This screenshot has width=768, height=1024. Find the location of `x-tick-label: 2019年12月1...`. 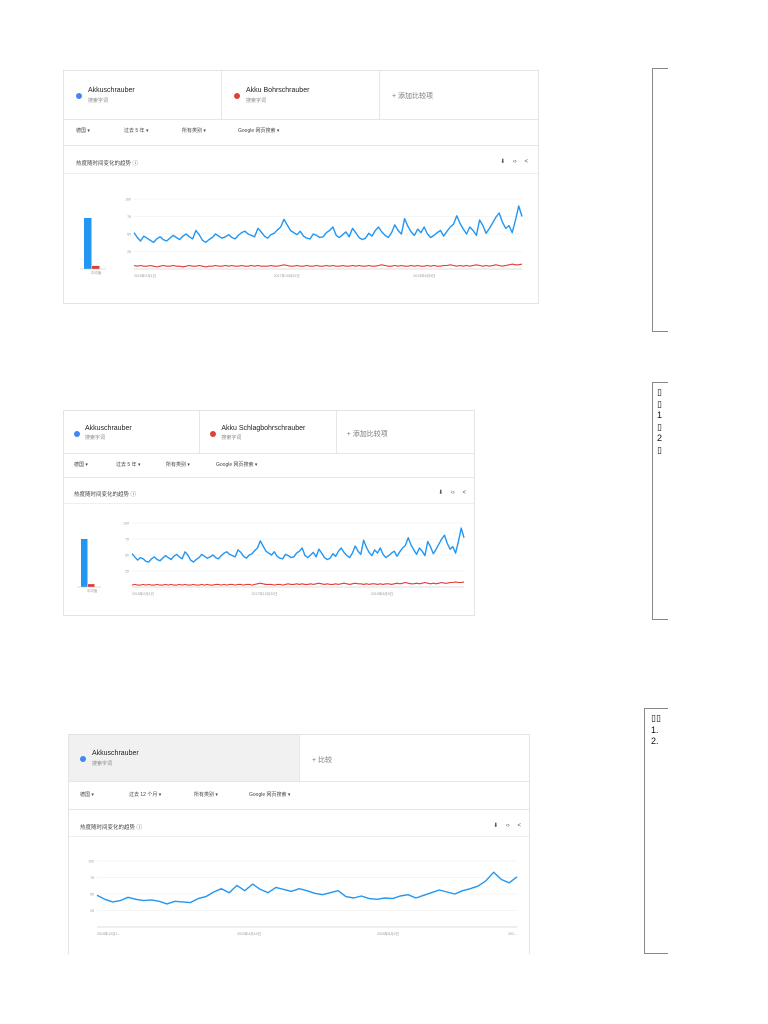

x-tick-label: 2019年12月1... is located at coordinates (109, 933).